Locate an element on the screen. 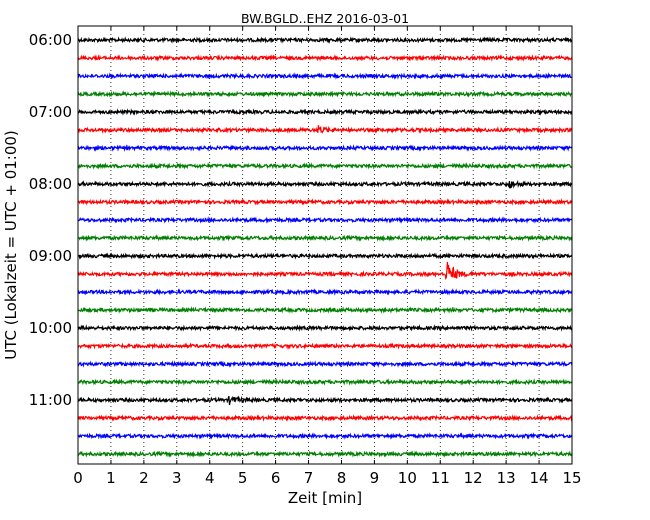 This screenshot has width=650, height=520. x-tick-label: 13 is located at coordinates (506, 478).